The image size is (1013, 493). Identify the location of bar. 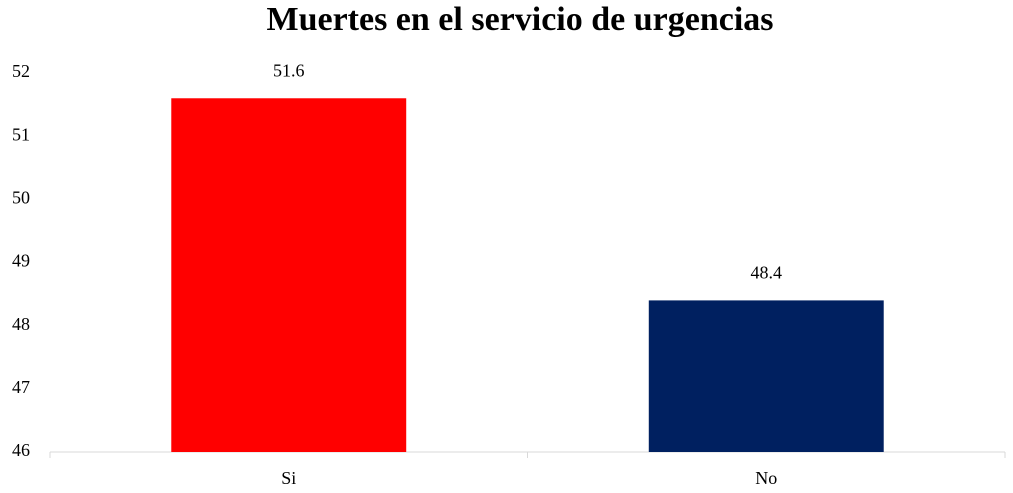
(766, 376).